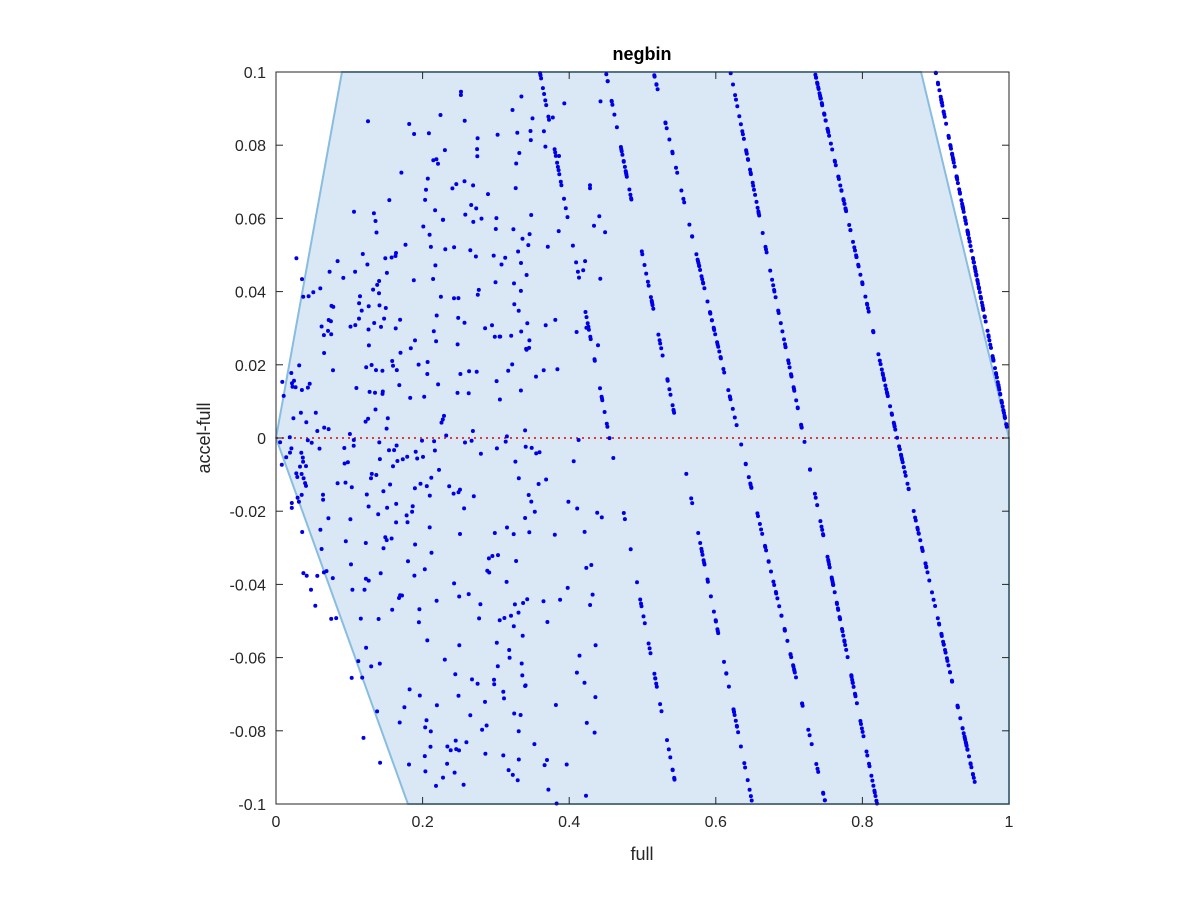 The image size is (1200, 900). Describe the element at coordinates (204, 437) in the screenshot. I see `y-axis-label: accel-full` at that location.